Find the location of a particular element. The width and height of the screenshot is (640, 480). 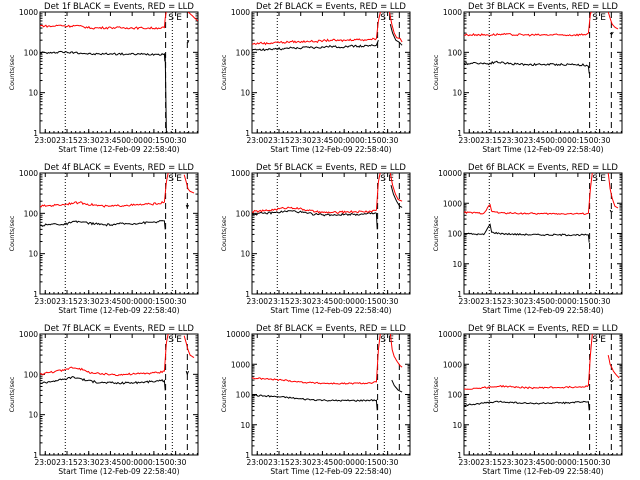

chart-title: Det 8f BLACK = Events, RED = LLD is located at coordinates (331, 329).